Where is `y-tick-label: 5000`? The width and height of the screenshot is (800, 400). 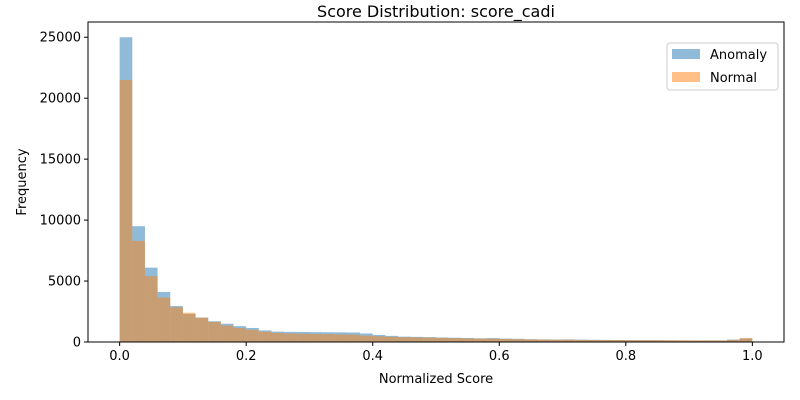
y-tick-label: 5000 is located at coordinates (64, 282).